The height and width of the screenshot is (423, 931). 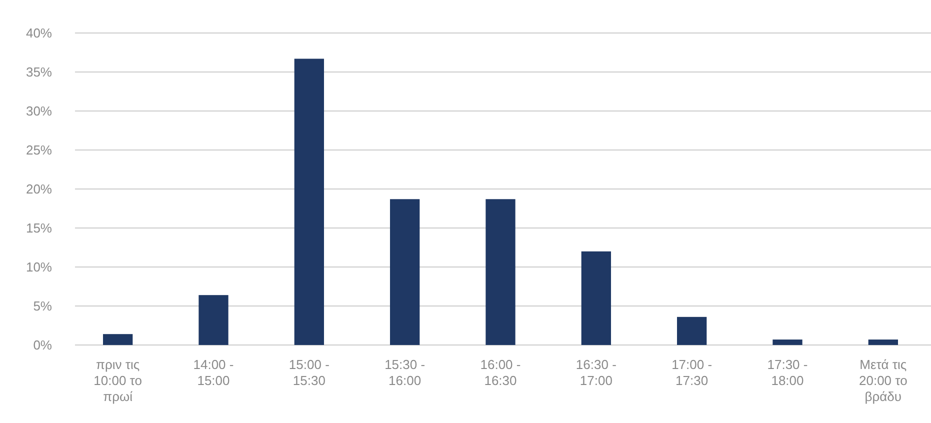 I want to click on x-tick-label: 15:00 - 15:30, so click(x=309, y=372).